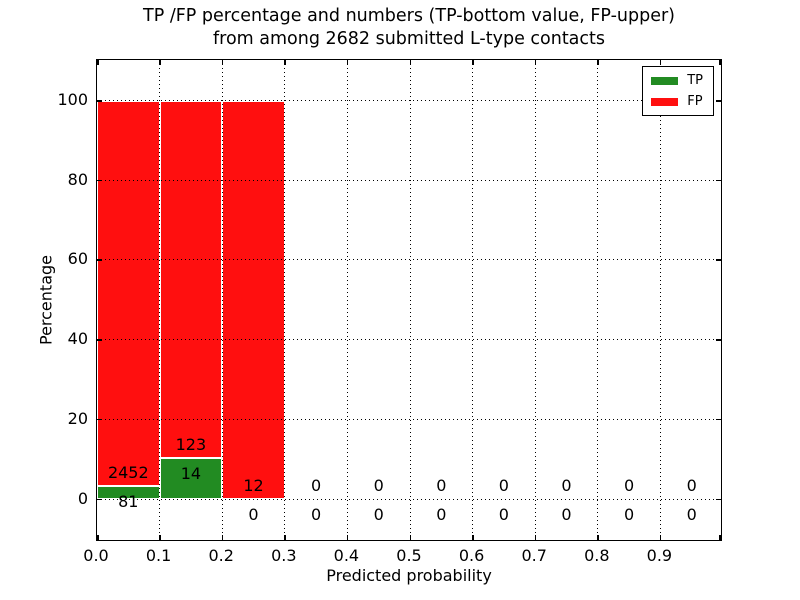  Describe the element at coordinates (597, 555) in the screenshot. I see `x-tick-label: 0.8` at that location.